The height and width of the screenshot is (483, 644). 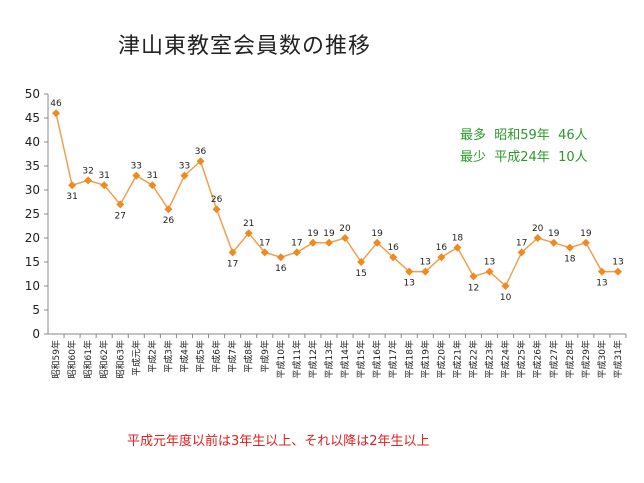 What do you see at coordinates (245, 46) in the screenshot?
I see `chart-title: 津山東教室会員数の推移` at bounding box center [245, 46].